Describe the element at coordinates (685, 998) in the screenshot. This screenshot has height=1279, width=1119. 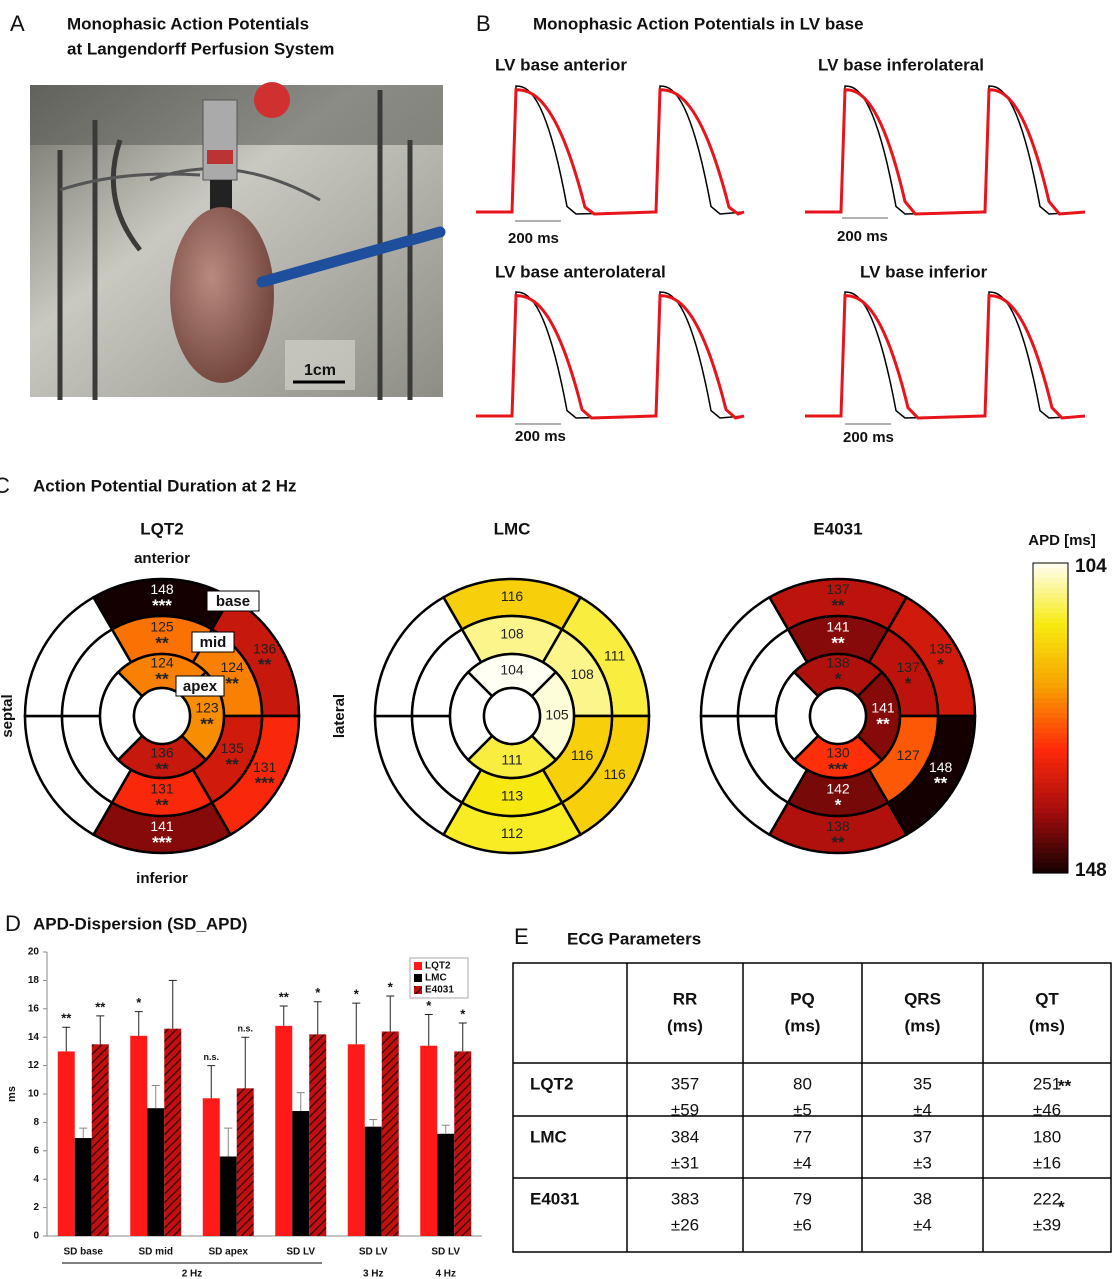
I see `column-header: RR` at that location.